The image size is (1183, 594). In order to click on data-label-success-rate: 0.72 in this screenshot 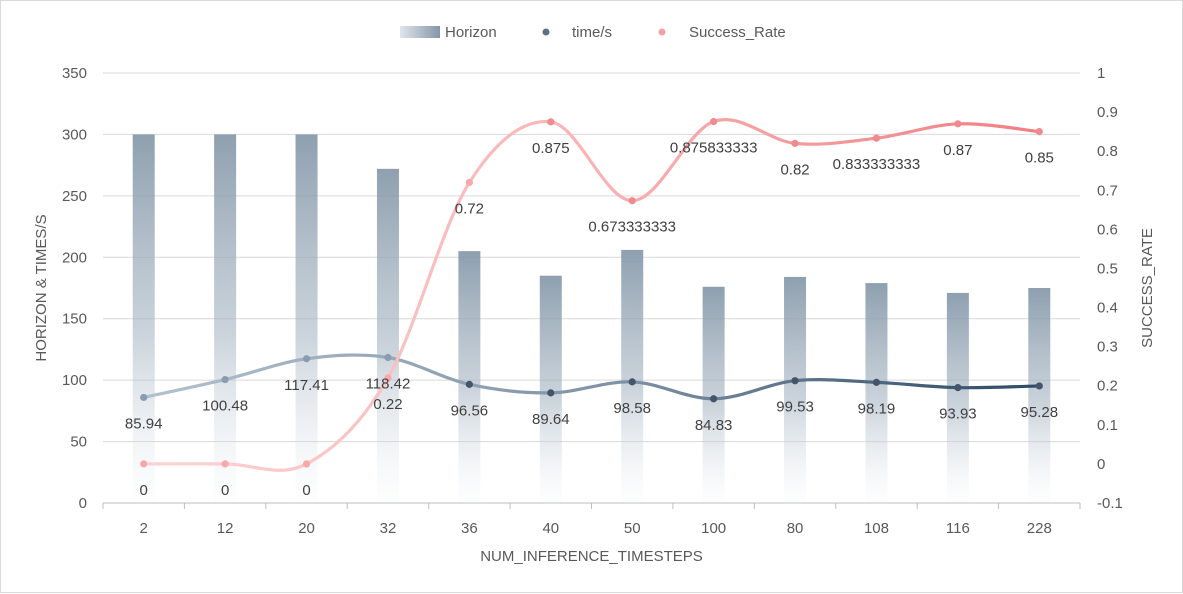, I will do `click(469, 208)`.